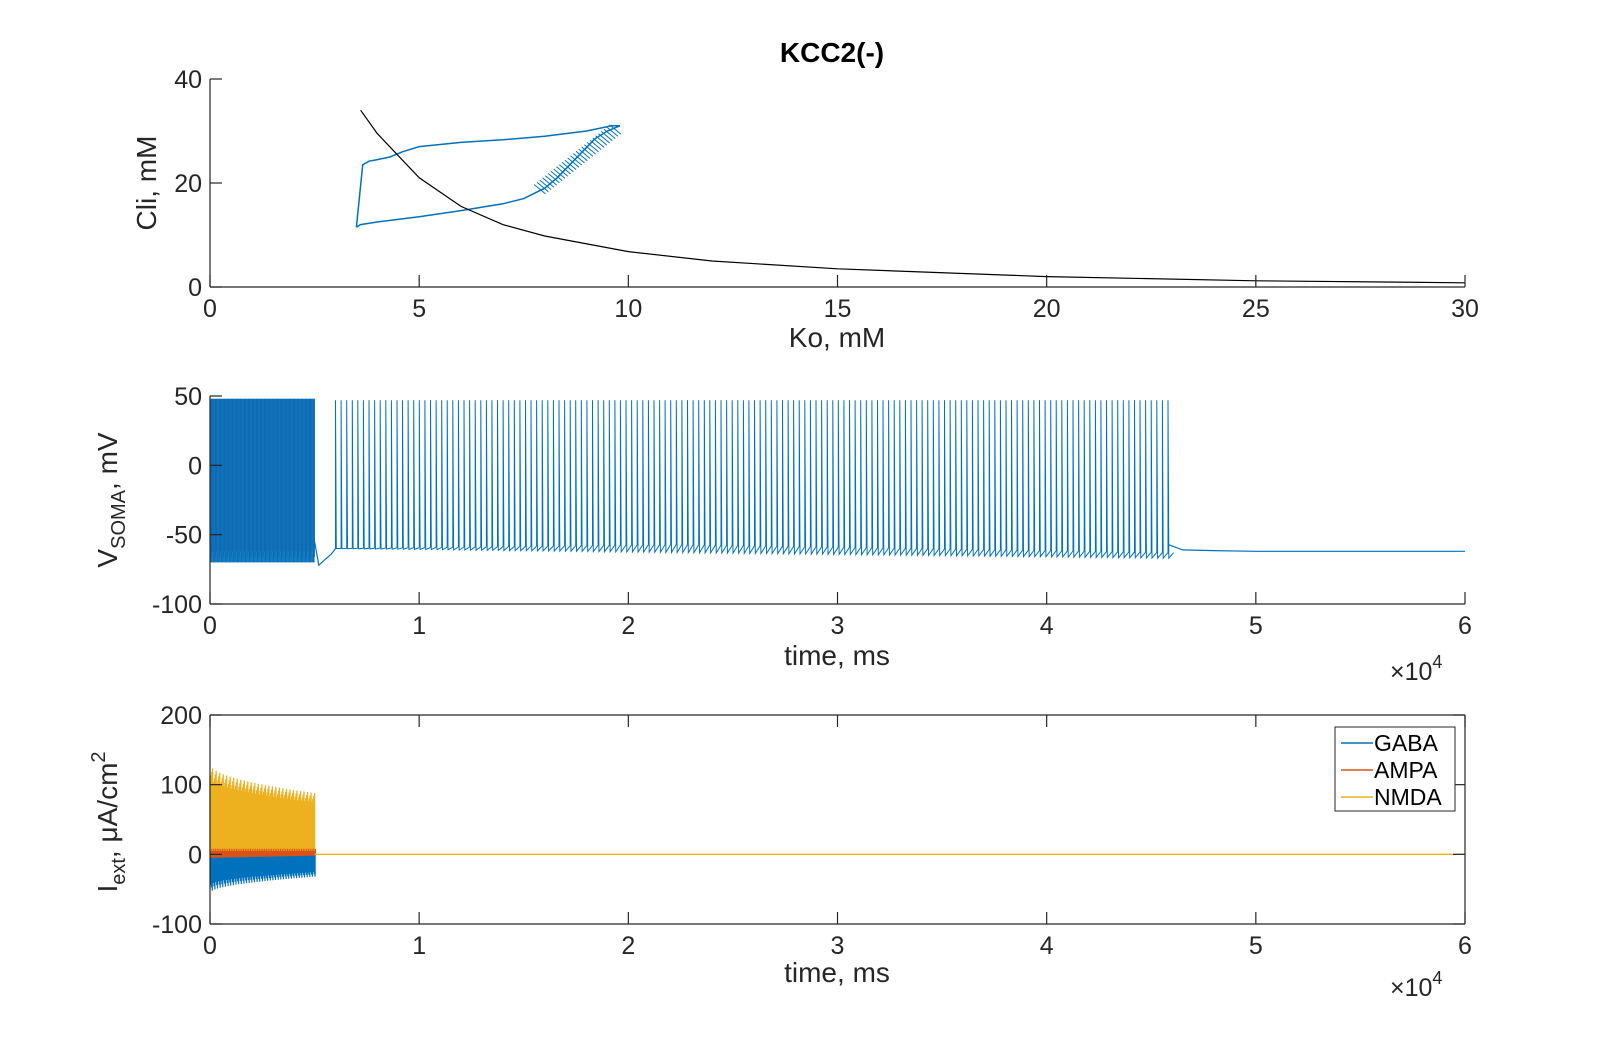 The height and width of the screenshot is (1049, 1600). Describe the element at coordinates (1411, 672) in the screenshot. I see `panel2-exponent-base: ×10` at that location.